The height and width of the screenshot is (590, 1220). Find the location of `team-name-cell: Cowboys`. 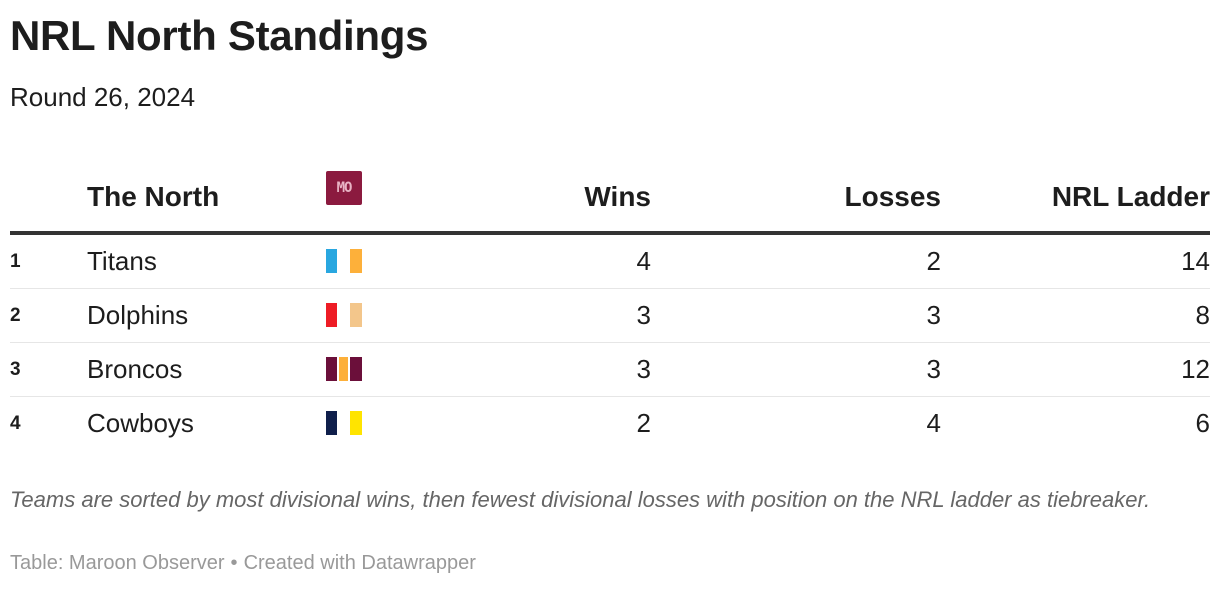

team-name-cell: Cowboys is located at coordinates (140, 423).